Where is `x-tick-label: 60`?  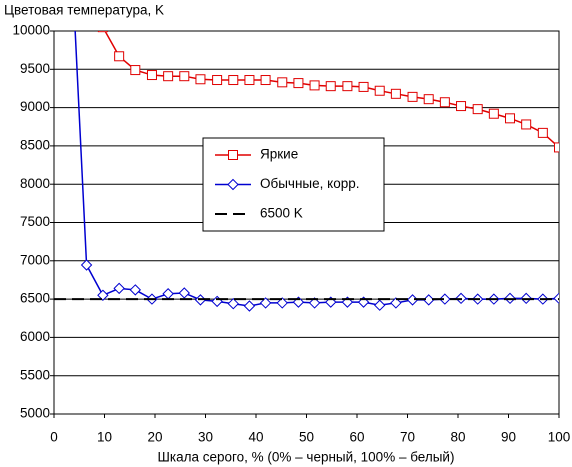 x-tick-label: 60 is located at coordinates (356, 437).